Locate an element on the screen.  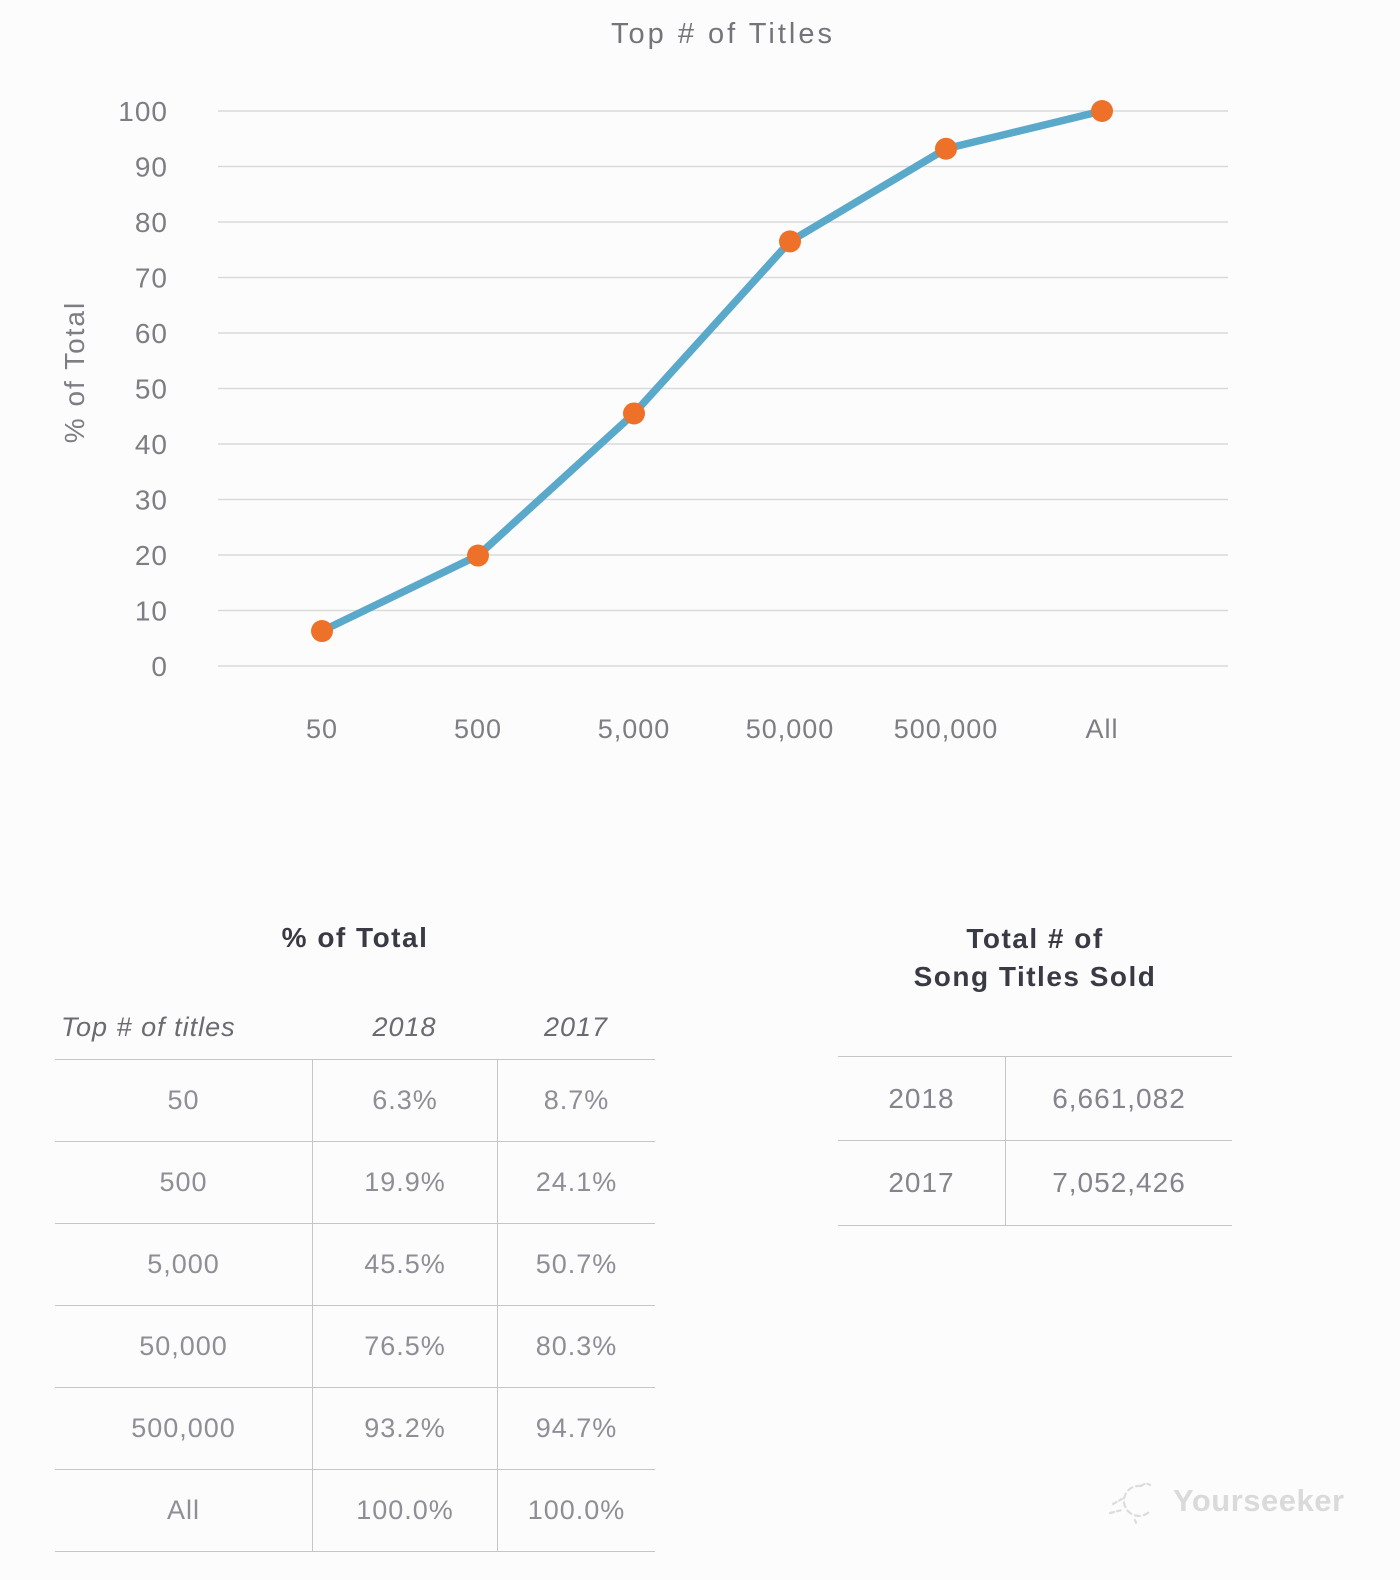
titles-sold-body: 2018 6,661,082 2017 7,052,426 is located at coordinates (1035, 1141).